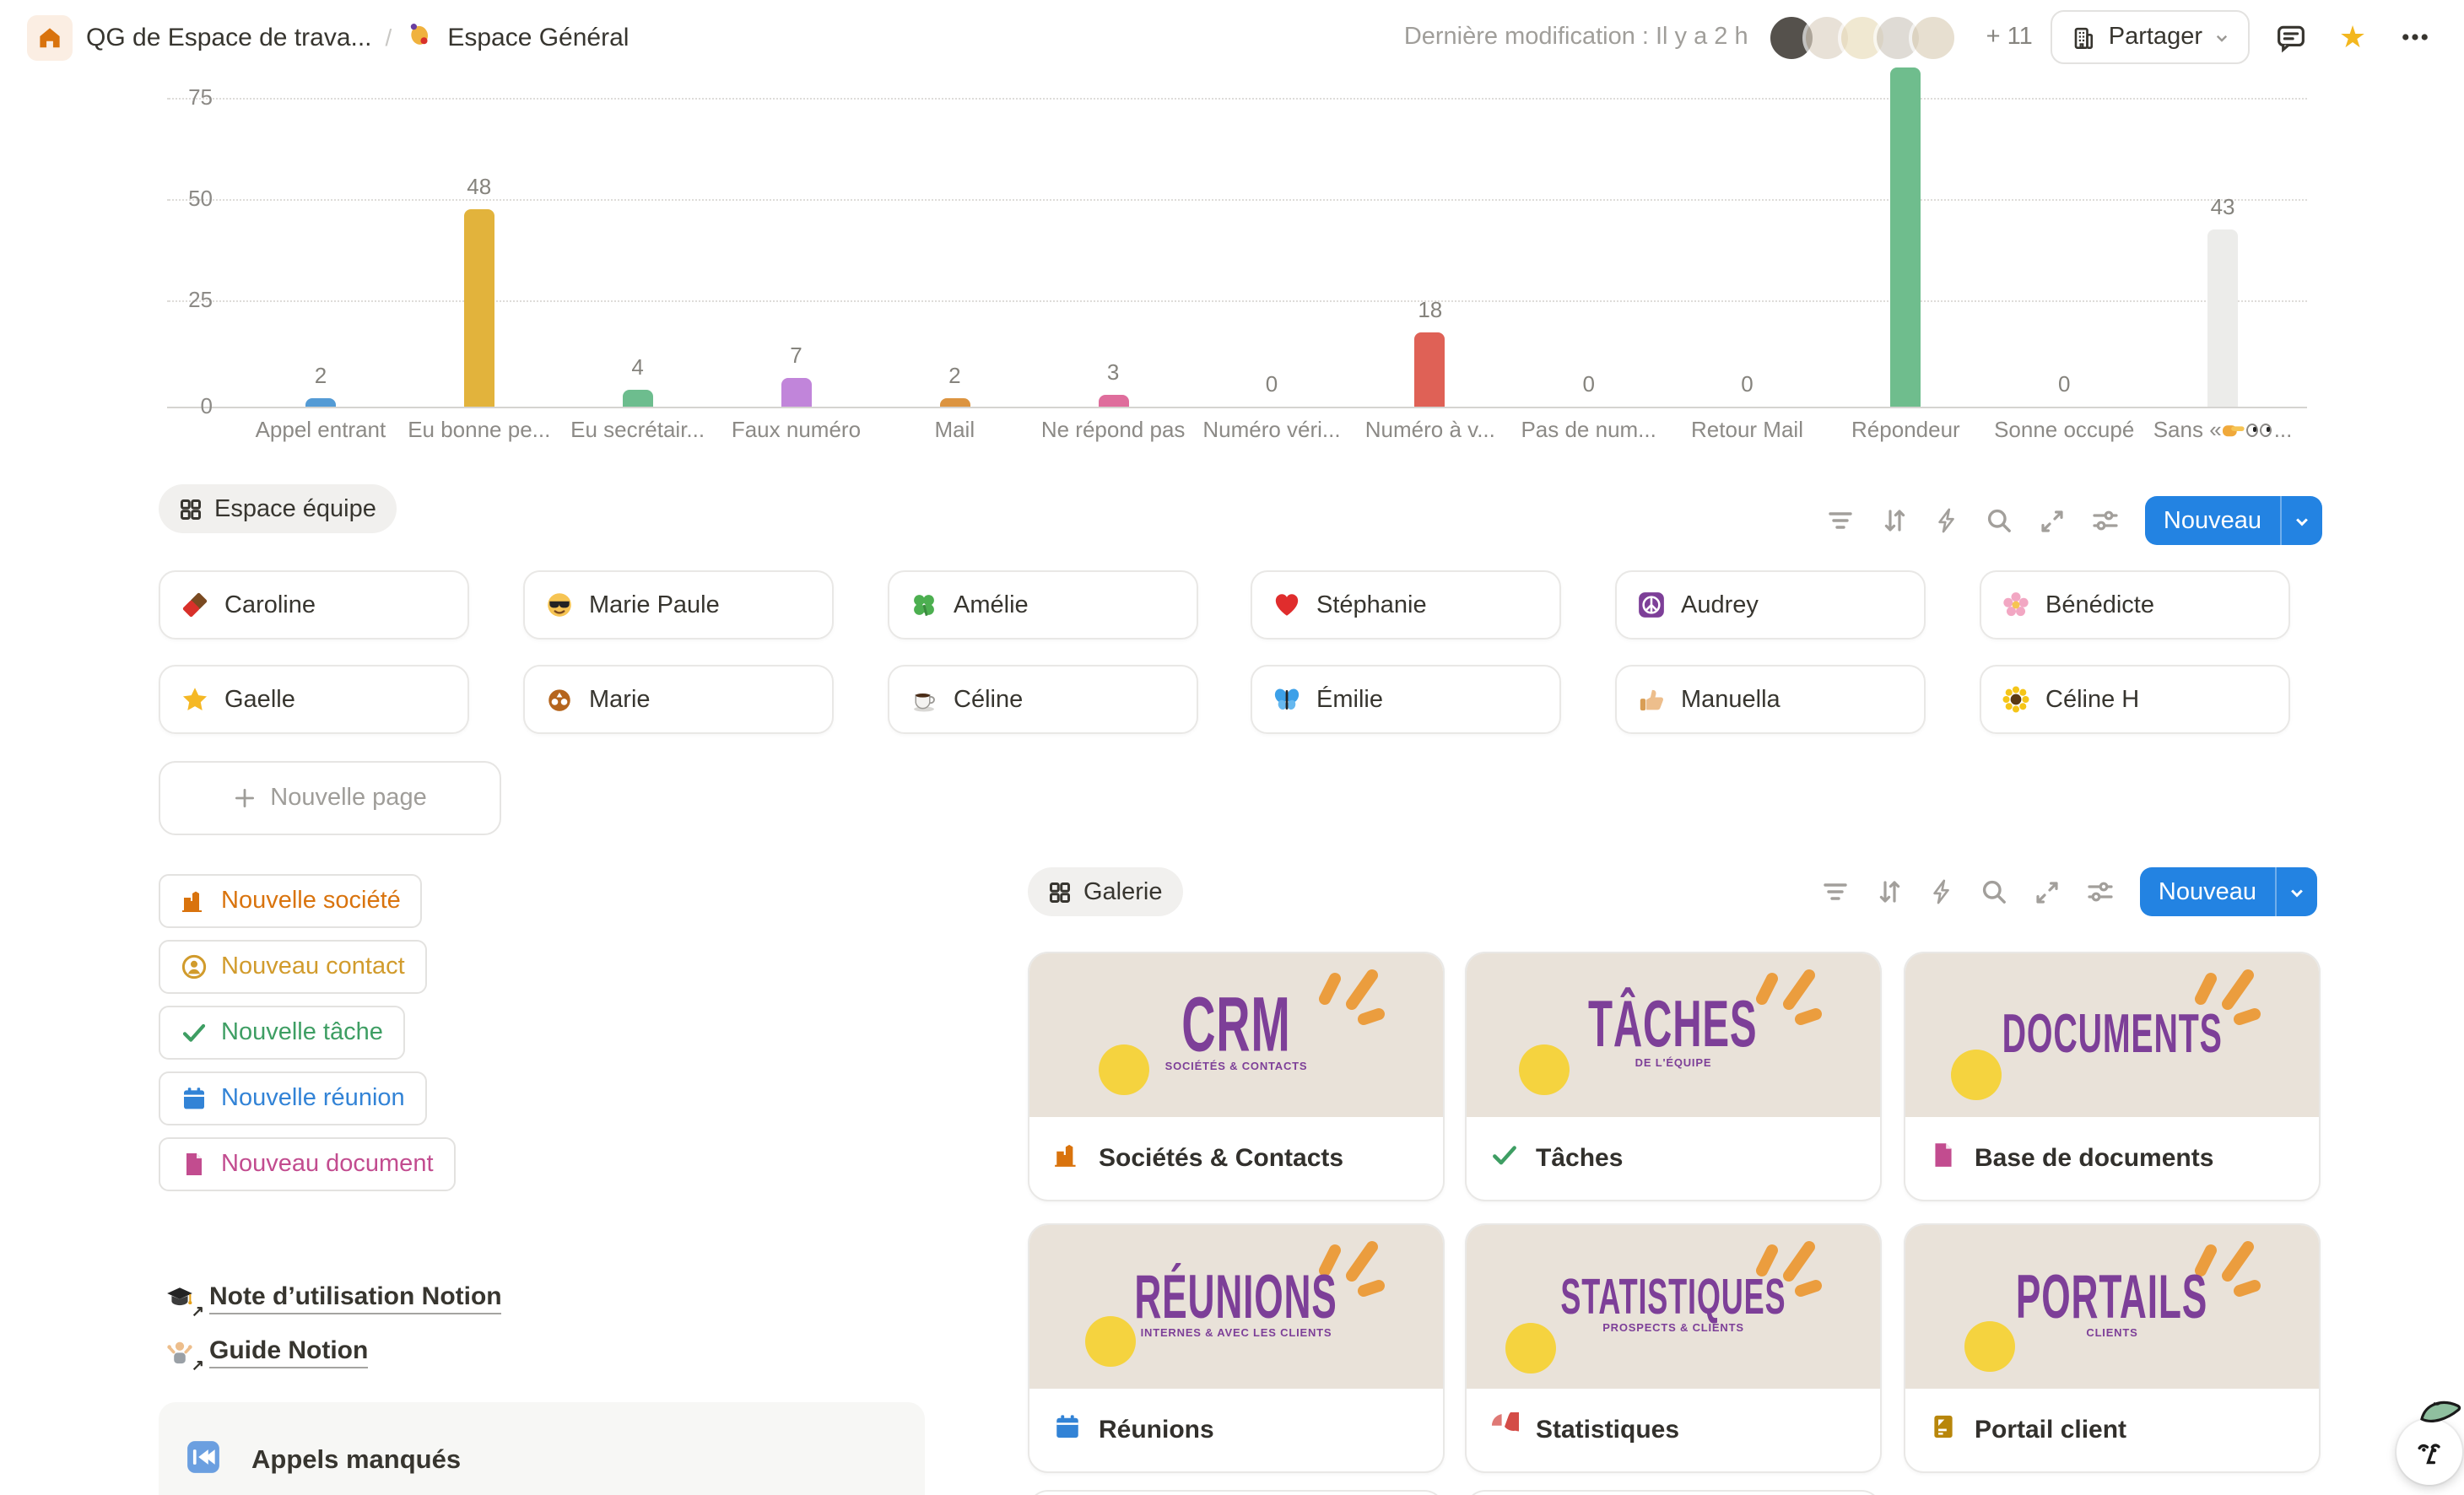 Image resolution: width=2464 pixels, height=1495 pixels. What do you see at coordinates (1043, 605) in the screenshot?
I see `person-card: Amélie` at bounding box center [1043, 605].